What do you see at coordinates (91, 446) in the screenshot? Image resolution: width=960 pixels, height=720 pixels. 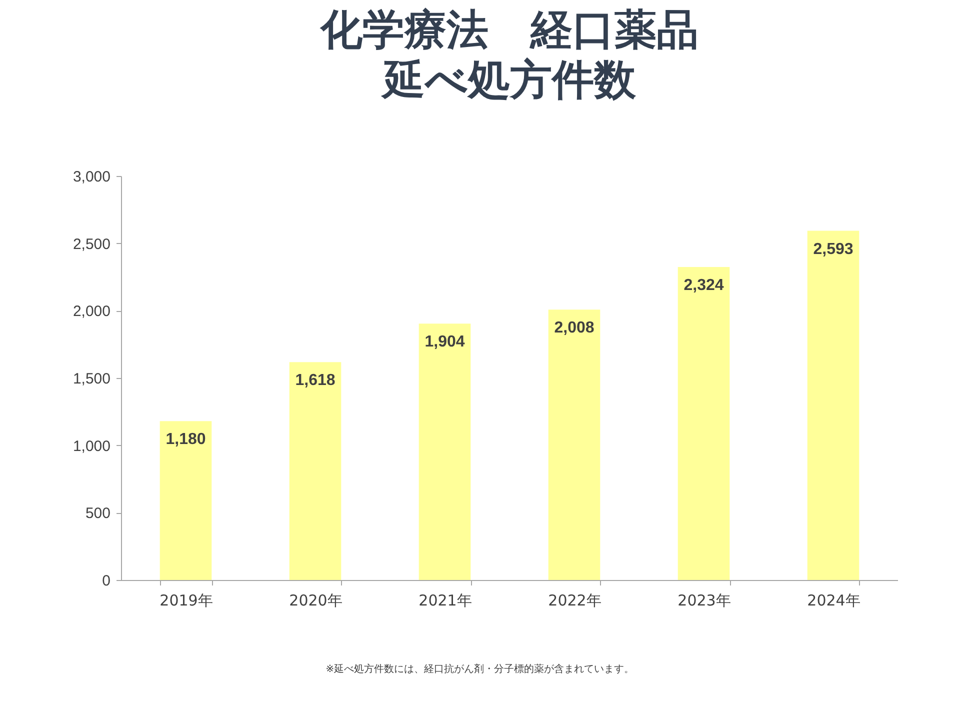 I see `y-tick-label: 1,000` at bounding box center [91, 446].